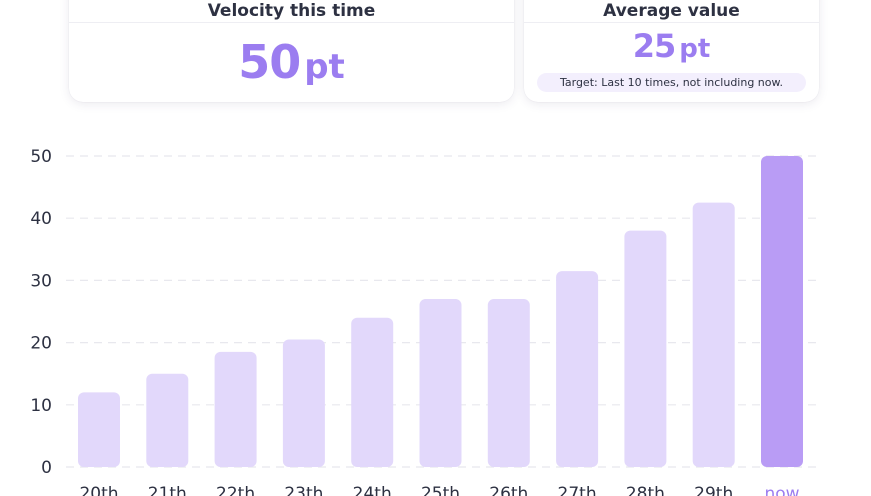 The height and width of the screenshot is (496, 871). I want to click on x-tick-label: 24th, so click(372, 490).